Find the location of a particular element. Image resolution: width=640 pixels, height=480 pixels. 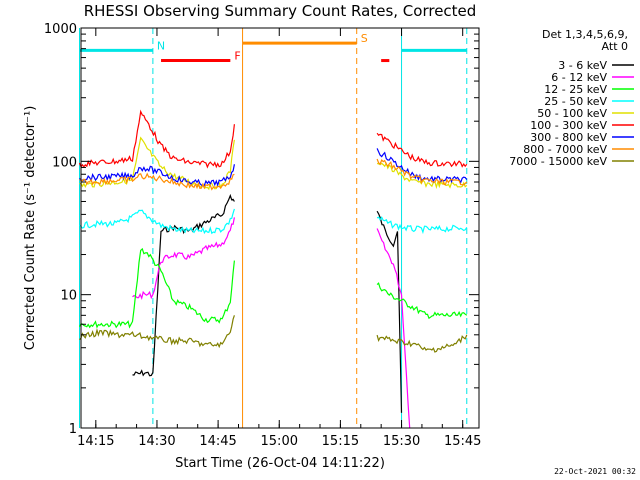

y-tick-label-0: 1 is located at coordinates (73, 429).